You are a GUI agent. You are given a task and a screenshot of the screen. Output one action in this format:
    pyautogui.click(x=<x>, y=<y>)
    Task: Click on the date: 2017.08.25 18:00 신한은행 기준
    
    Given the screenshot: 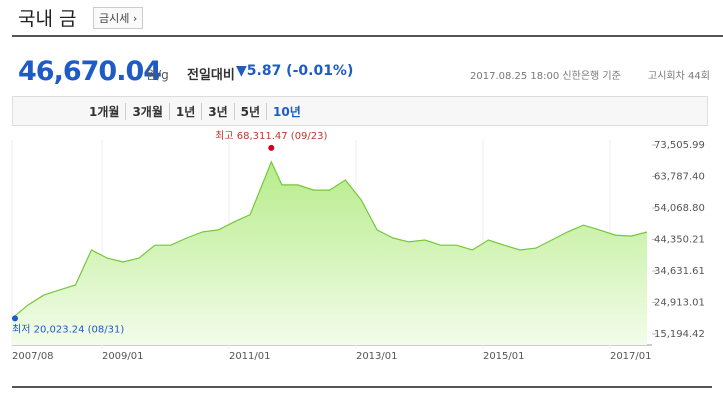 What is the action you would take?
    pyautogui.click(x=545, y=76)
    